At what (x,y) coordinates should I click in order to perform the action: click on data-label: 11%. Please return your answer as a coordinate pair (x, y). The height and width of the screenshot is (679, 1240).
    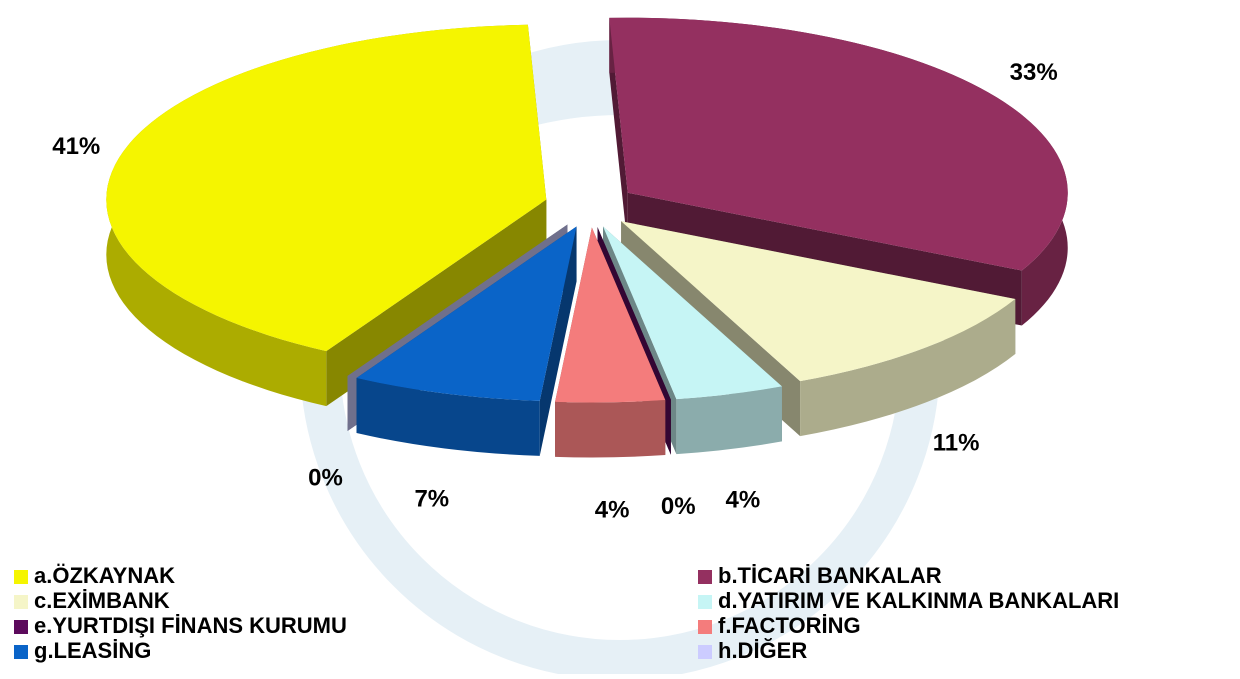
    Looking at the image, I should click on (956, 442).